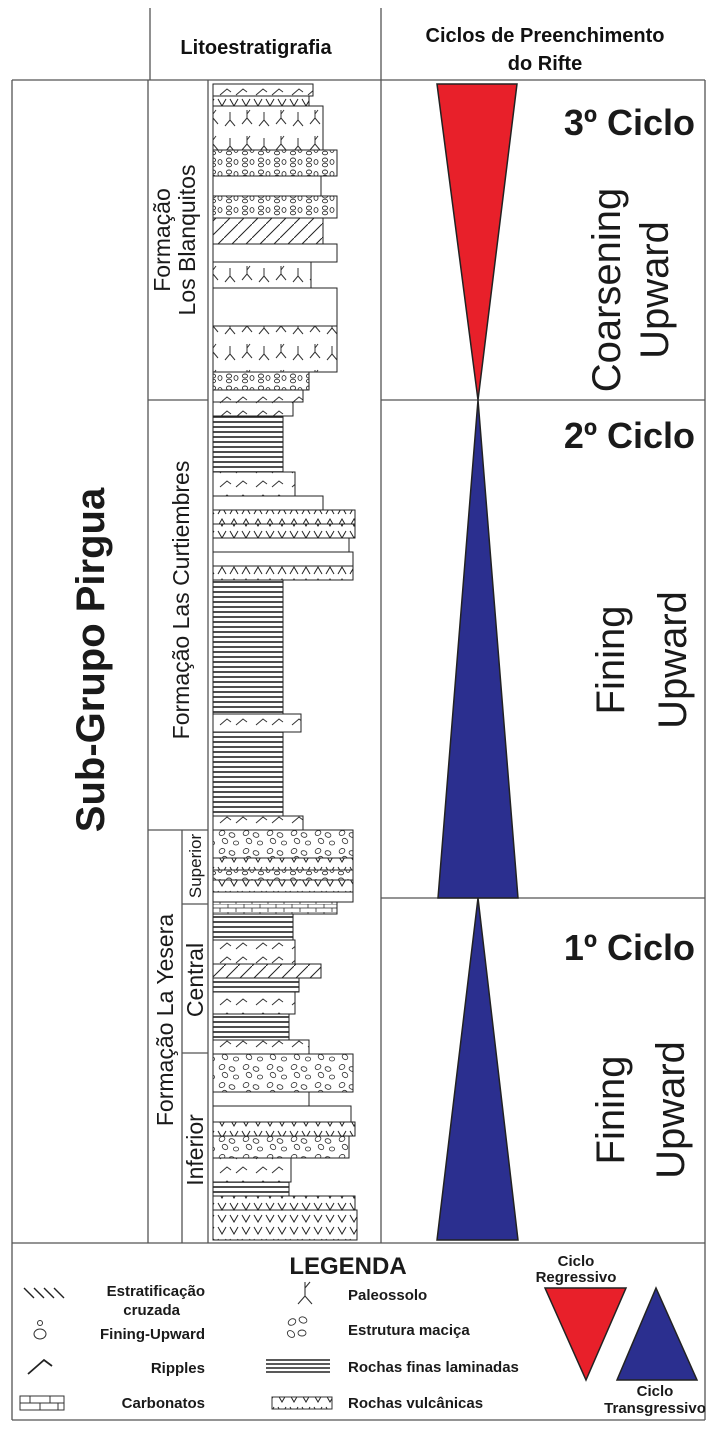 This screenshot has width=711, height=1430. Describe the element at coordinates (629, 947) in the screenshot. I see `cycle-1-label: 1º Ciclo` at that location.